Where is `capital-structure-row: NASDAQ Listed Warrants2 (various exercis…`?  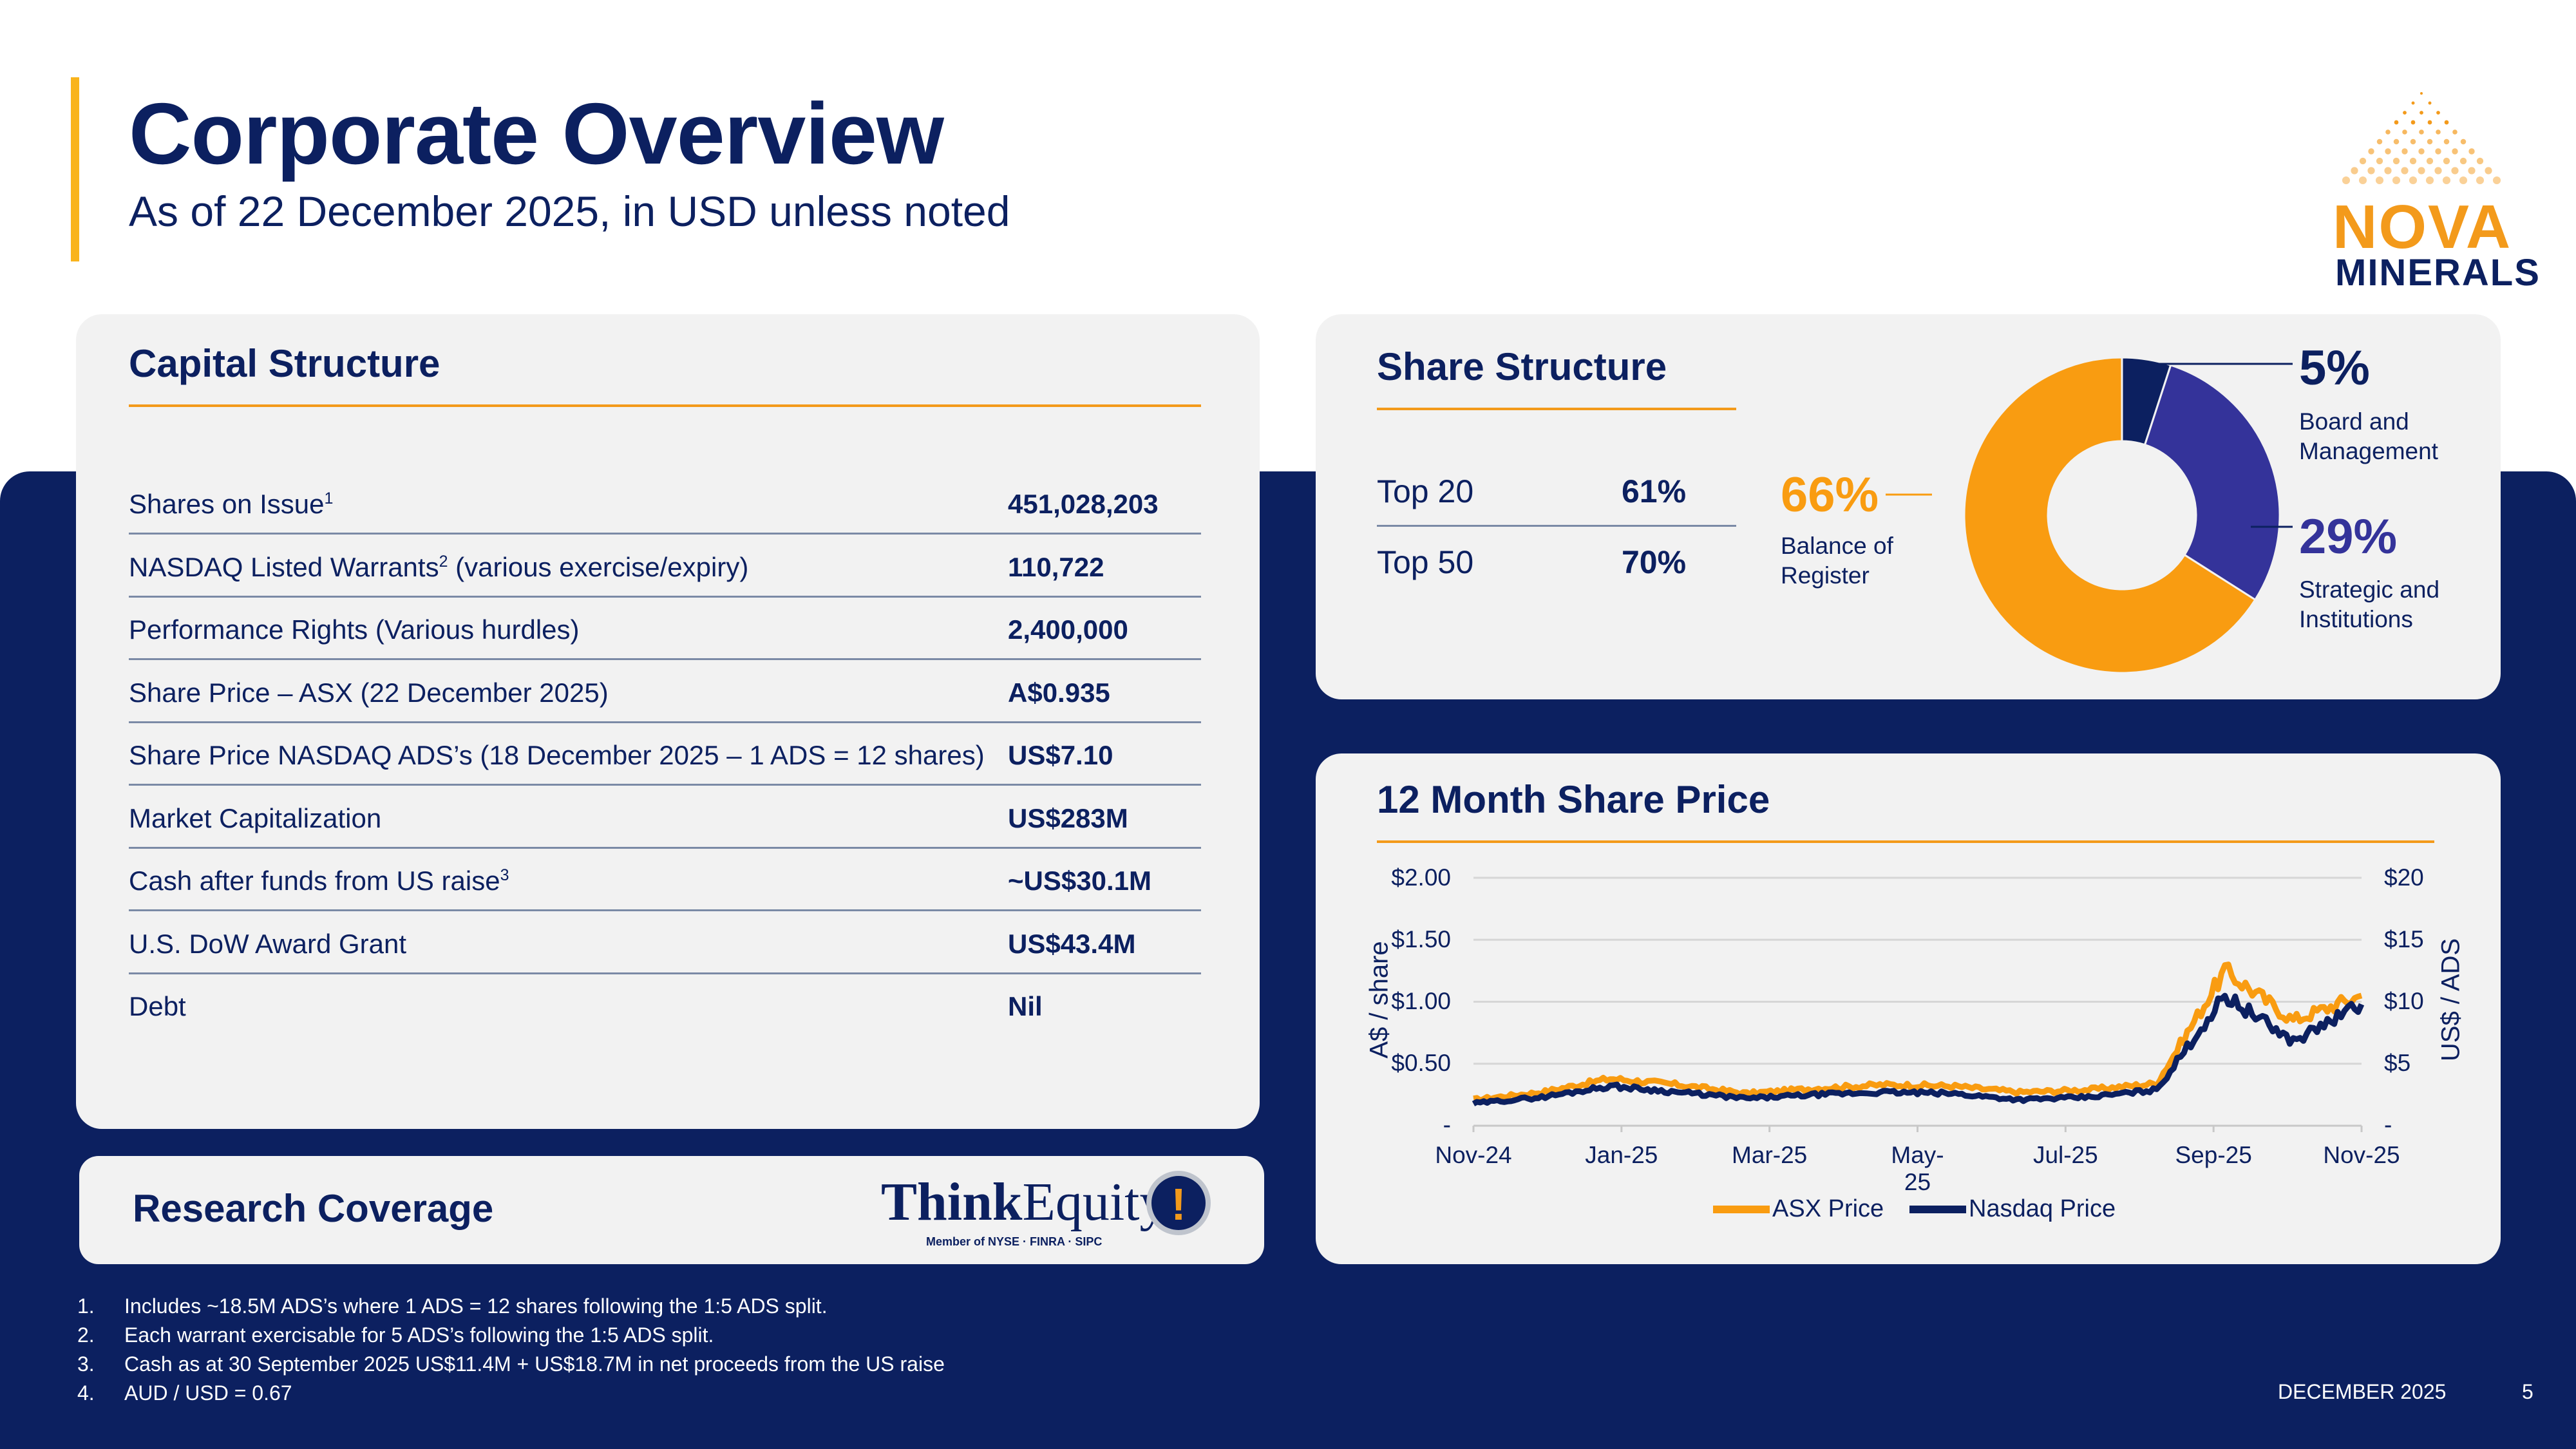 capital-structure-row: NASDAQ Listed Warrants2 (various exercis… is located at coordinates (665, 566).